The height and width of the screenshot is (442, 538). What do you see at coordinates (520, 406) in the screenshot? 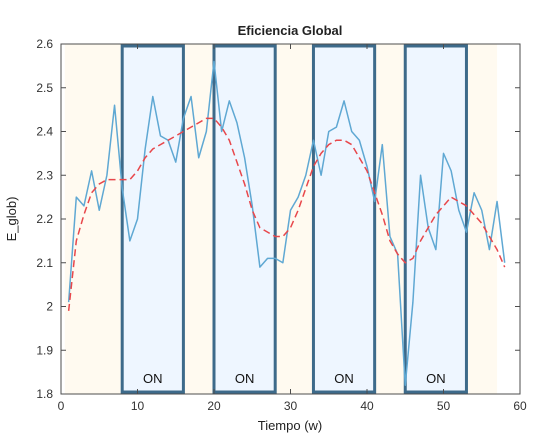
I see `x-tick-label: 60` at bounding box center [520, 406].